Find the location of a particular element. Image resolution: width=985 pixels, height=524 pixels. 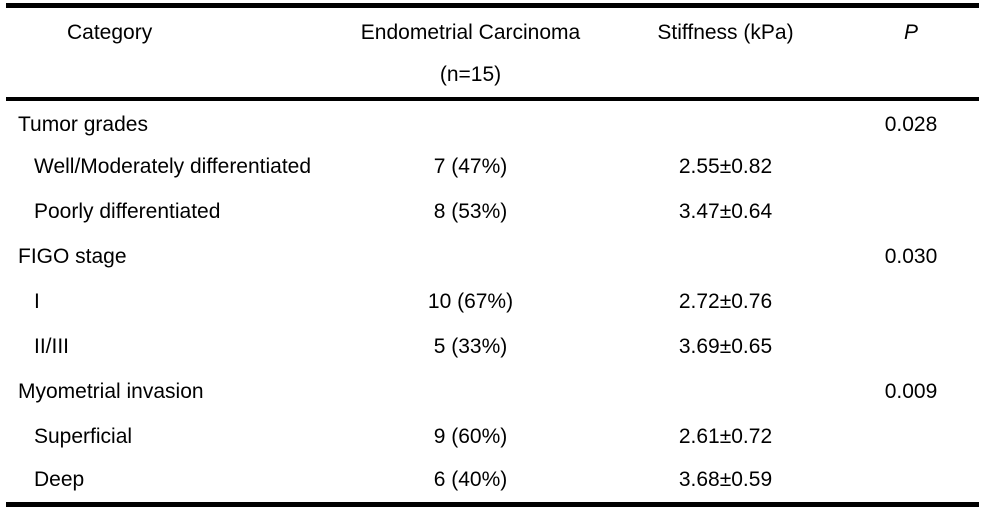

table-row-deep: Deep 6 (40%) 3.68±0.59 is located at coordinates (492, 481).